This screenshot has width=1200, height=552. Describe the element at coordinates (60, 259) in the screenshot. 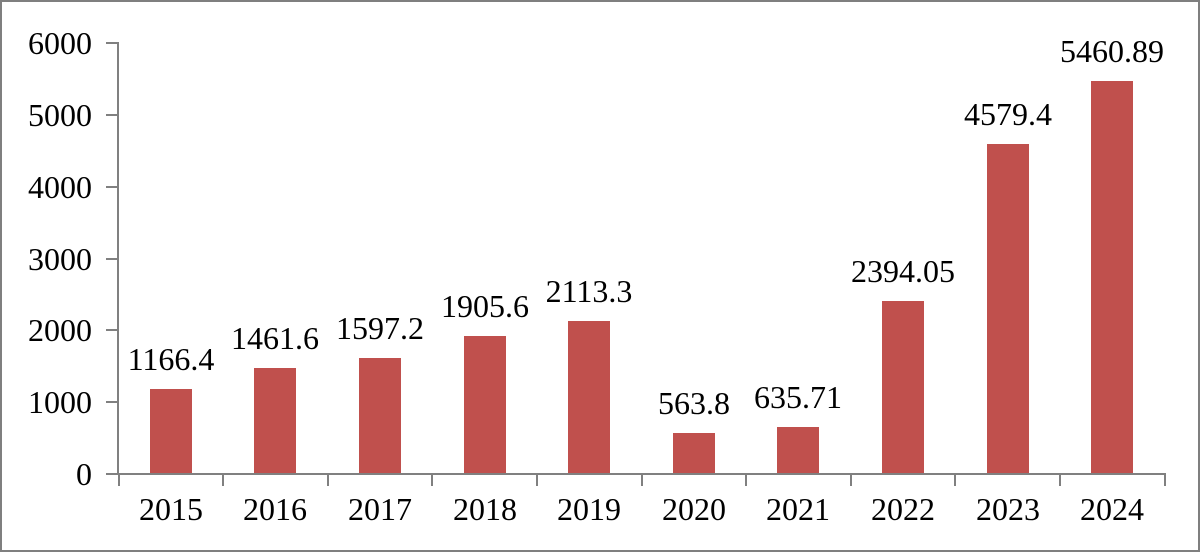

I see `y-tick-label: 3000` at that location.